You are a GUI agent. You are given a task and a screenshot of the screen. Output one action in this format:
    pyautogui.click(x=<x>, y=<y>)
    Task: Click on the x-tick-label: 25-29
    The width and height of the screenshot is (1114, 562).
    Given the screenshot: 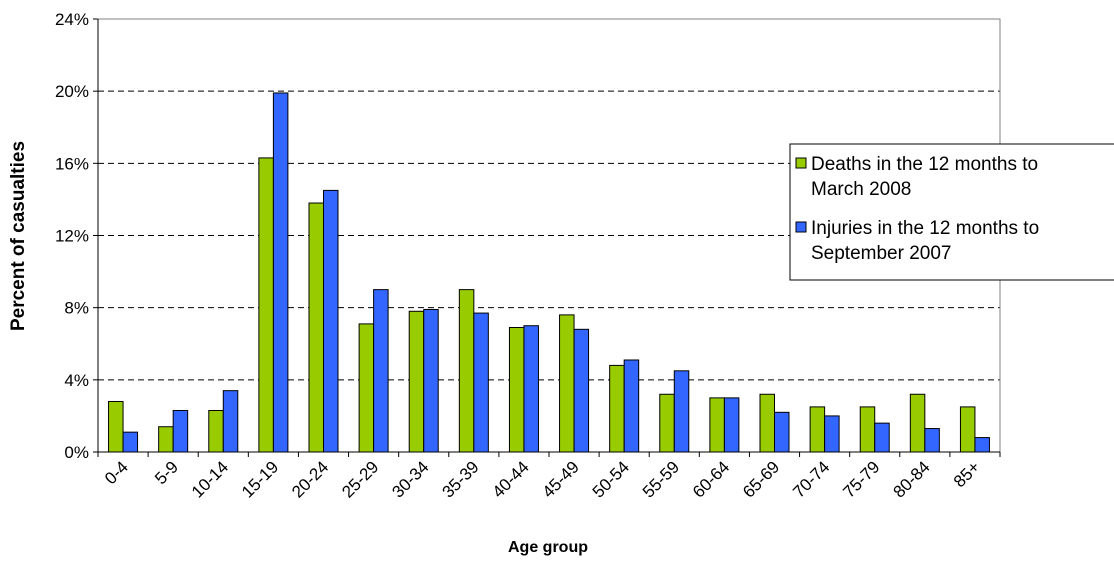 What is the action you would take?
    pyautogui.click(x=360, y=479)
    